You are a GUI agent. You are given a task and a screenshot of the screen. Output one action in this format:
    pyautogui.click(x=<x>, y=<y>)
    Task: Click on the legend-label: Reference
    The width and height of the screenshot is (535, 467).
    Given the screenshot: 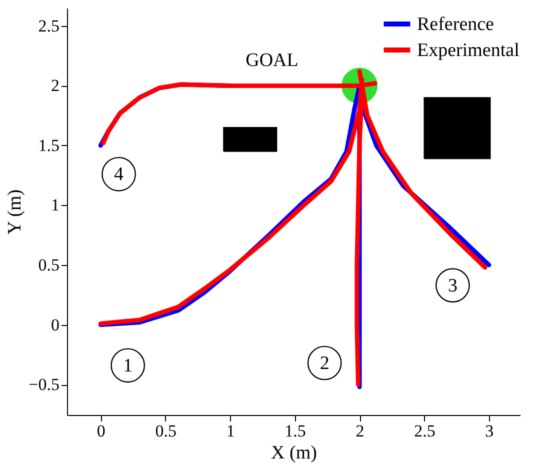 What is the action you would take?
    pyautogui.click(x=455, y=24)
    